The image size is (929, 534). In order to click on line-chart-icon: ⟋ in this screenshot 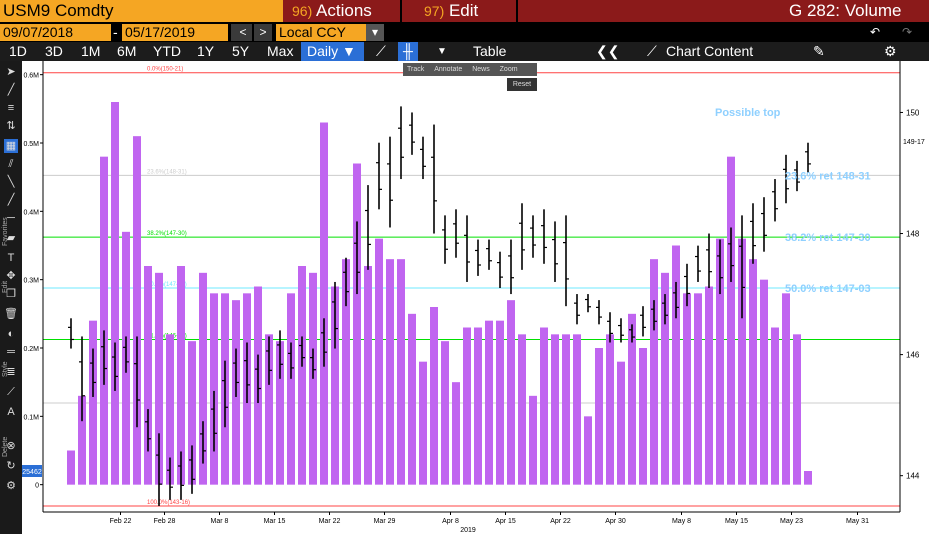, I will do `click(381, 51)`.